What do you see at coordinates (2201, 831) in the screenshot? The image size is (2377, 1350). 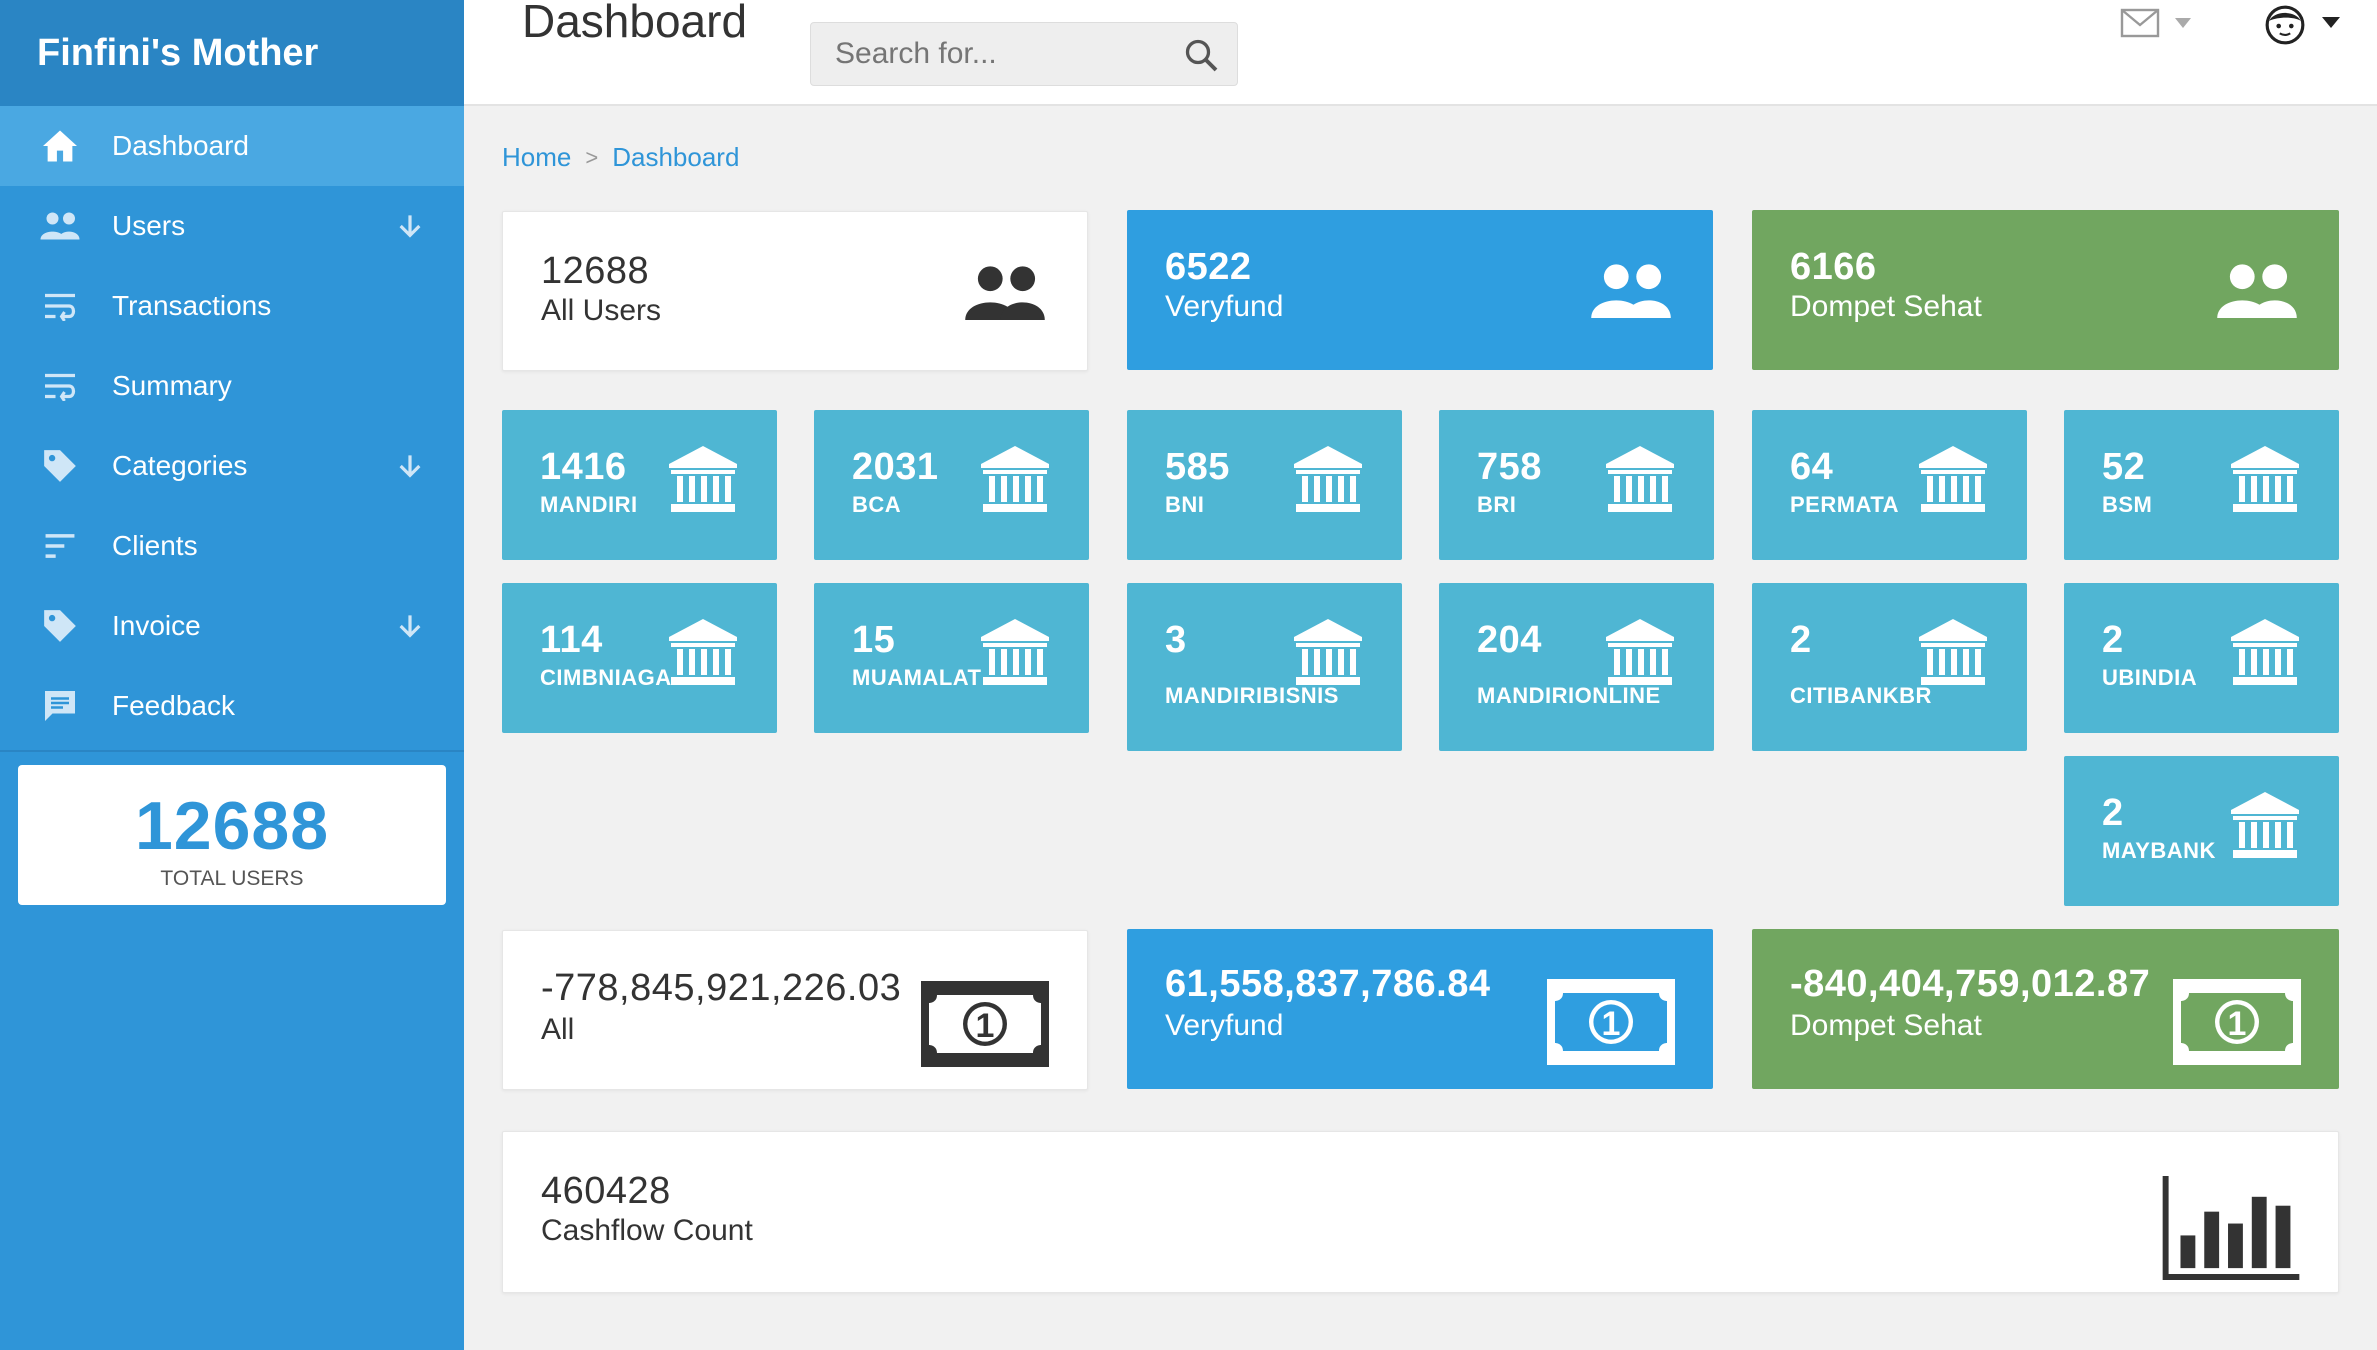 I see `bank-card-maybank: 2 MAYBANK` at bounding box center [2201, 831].